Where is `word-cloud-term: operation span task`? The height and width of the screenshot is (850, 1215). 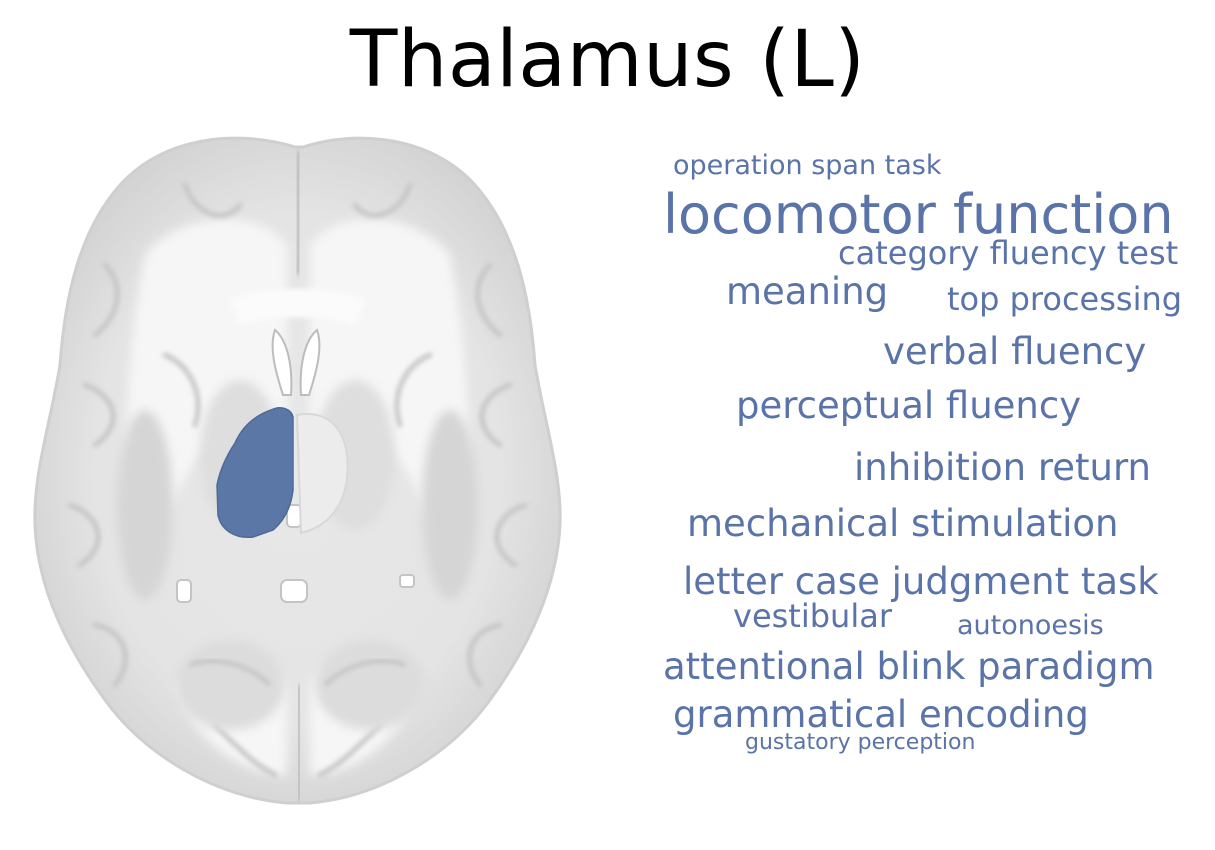
word-cloud-term: operation span task is located at coordinates (807, 165).